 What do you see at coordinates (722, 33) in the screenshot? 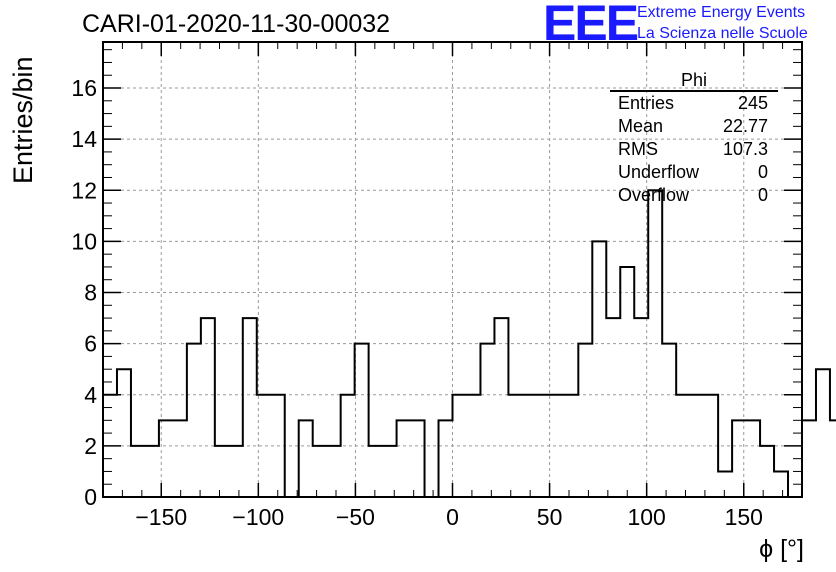
I see `logo-line-2: La Scienza nelle Scuole` at bounding box center [722, 33].